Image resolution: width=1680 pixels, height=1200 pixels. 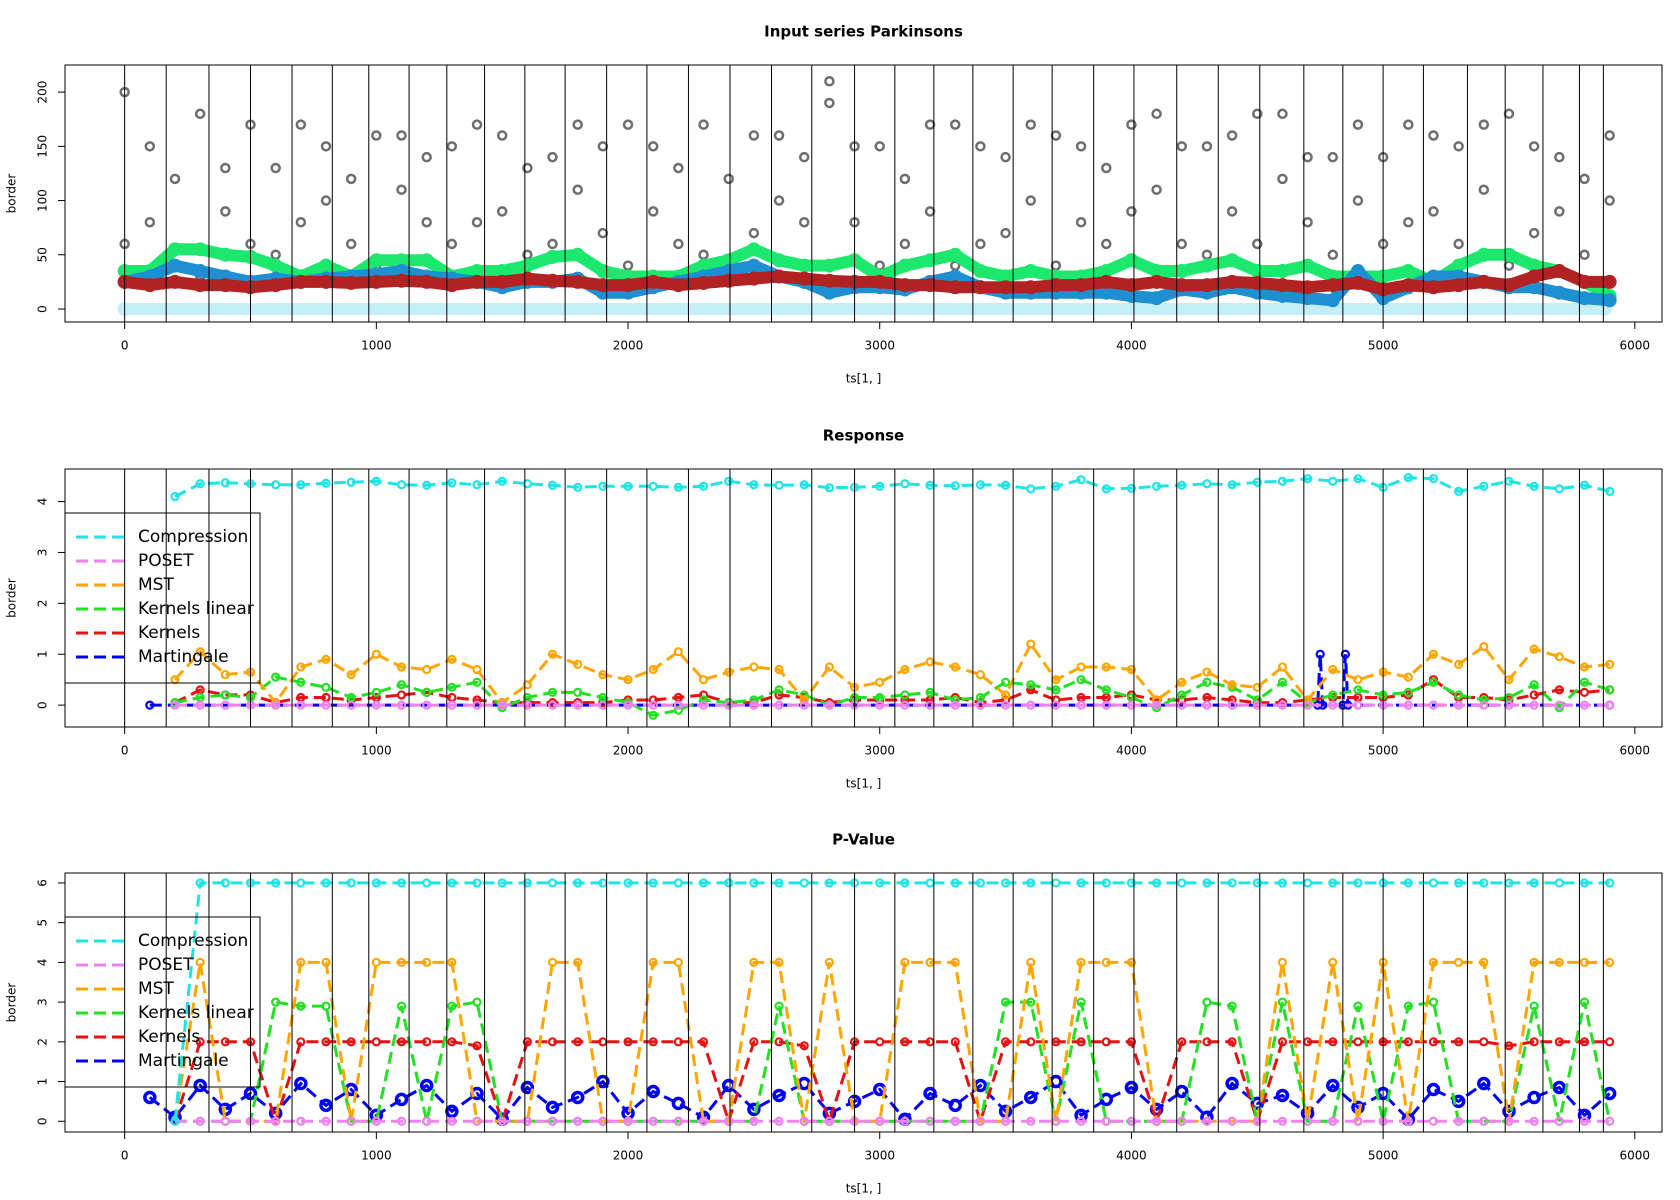 I want to click on series-line, so click(x=879, y=1100).